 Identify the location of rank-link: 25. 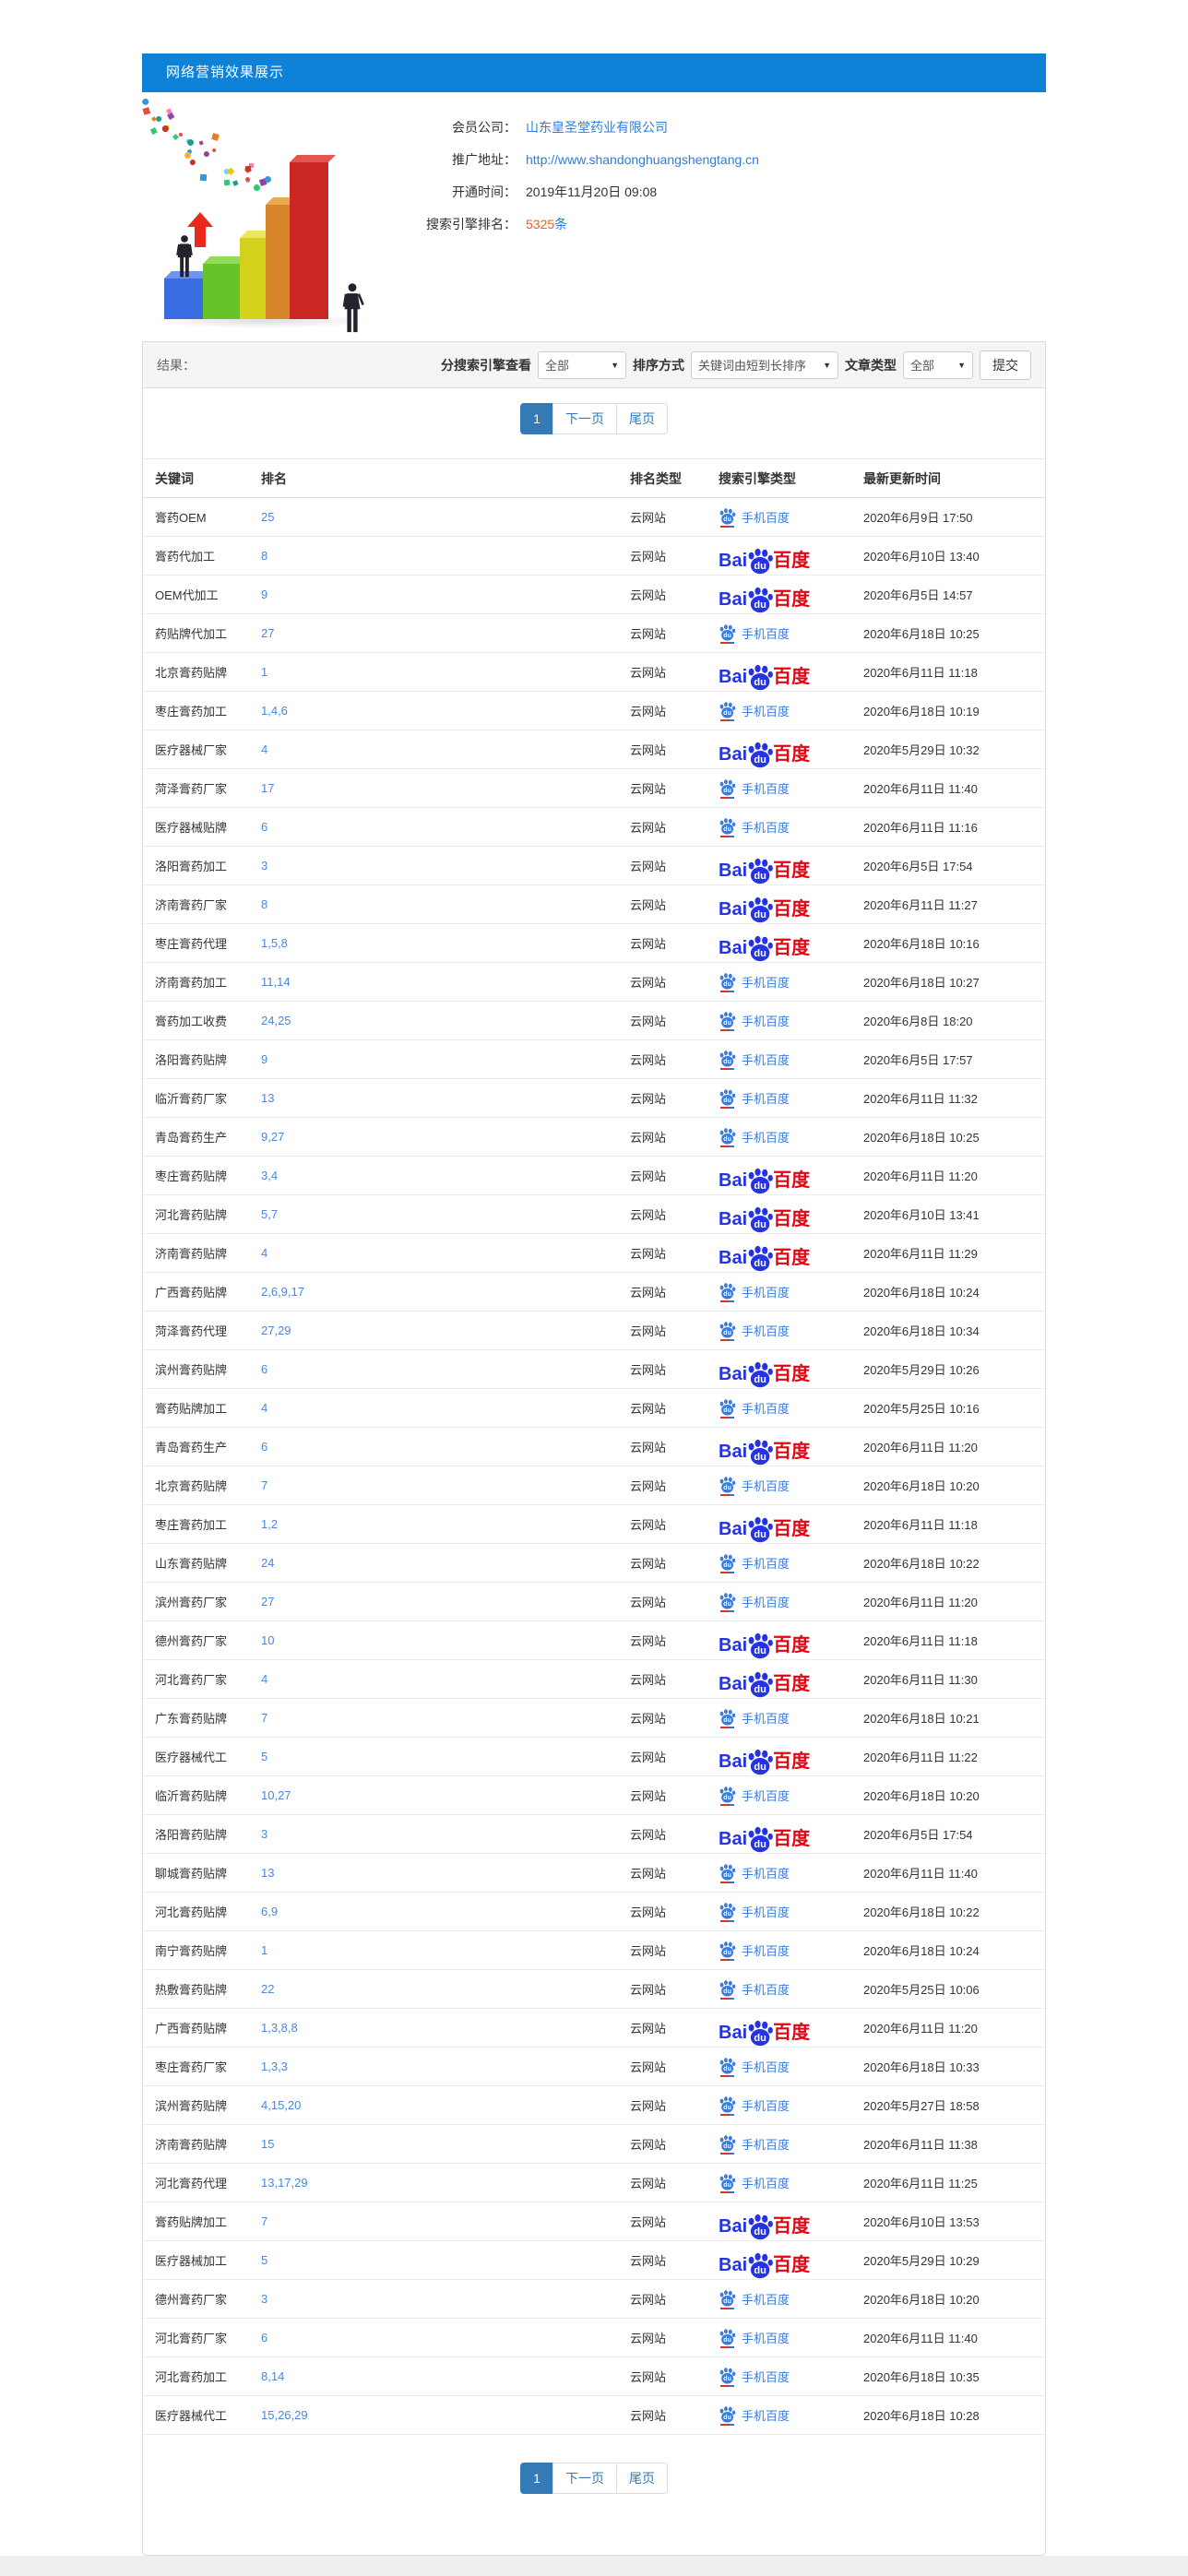
(268, 517).